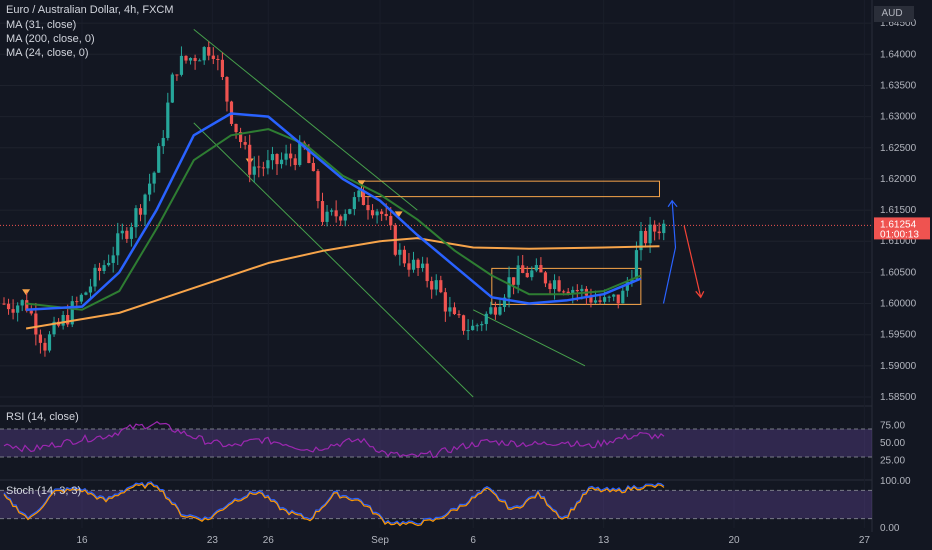 The image size is (932, 550). Describe the element at coordinates (529, 338) in the screenshot. I see `channel-median-line` at that location.